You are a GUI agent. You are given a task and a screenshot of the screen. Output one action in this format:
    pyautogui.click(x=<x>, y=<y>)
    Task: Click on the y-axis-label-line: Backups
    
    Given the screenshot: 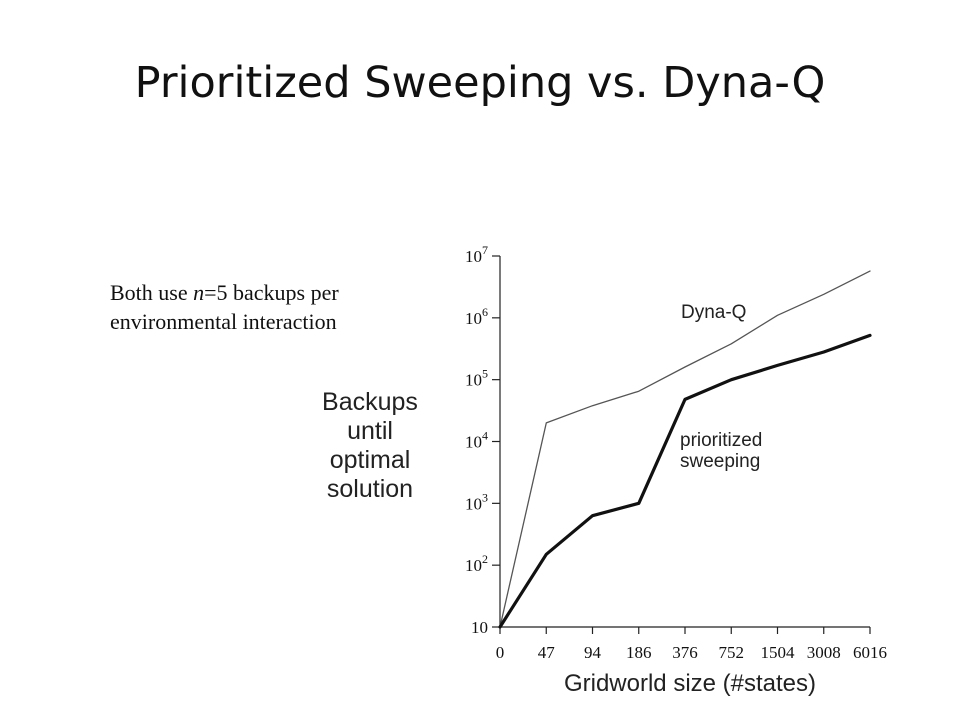 What is the action you would take?
    pyautogui.click(x=370, y=402)
    